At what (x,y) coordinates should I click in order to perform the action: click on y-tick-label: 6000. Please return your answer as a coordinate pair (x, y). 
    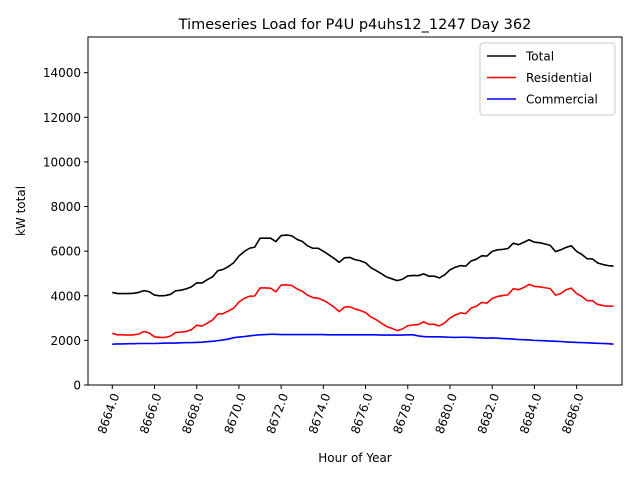
    Looking at the image, I should click on (65, 252).